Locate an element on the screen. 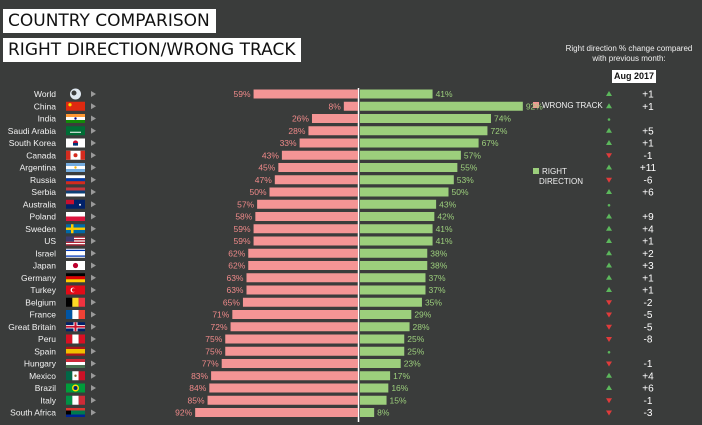  legend-wrong-label: WRONG TRACK is located at coordinates (572, 105).